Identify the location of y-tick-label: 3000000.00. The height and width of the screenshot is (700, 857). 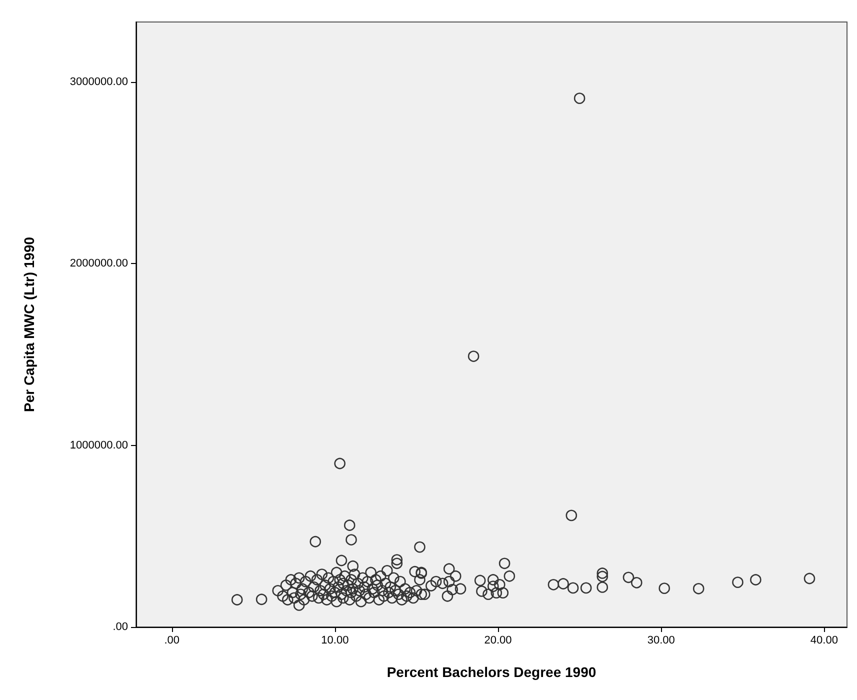
(99, 82).